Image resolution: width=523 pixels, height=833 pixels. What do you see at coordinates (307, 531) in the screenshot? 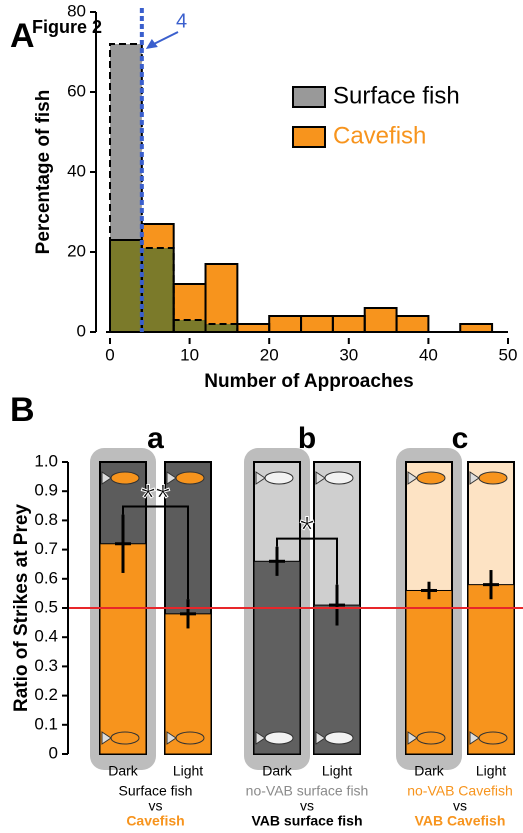
I see `significance-label: *` at bounding box center [307, 531].